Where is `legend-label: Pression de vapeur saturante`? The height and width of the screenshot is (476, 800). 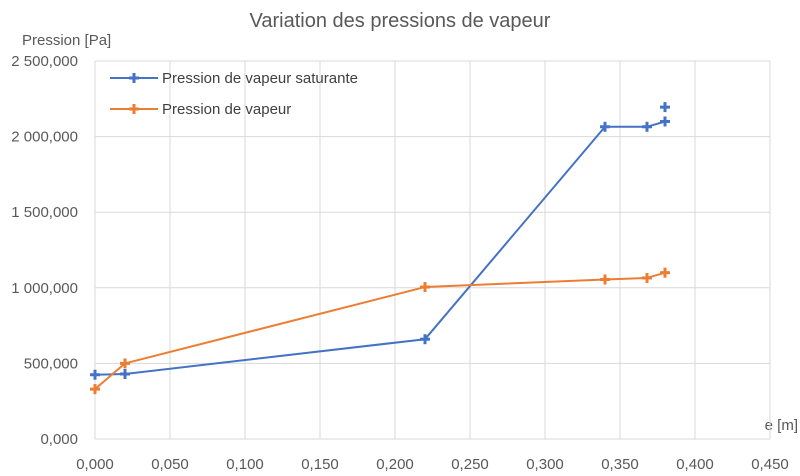 legend-label: Pression de vapeur saturante is located at coordinates (260, 78).